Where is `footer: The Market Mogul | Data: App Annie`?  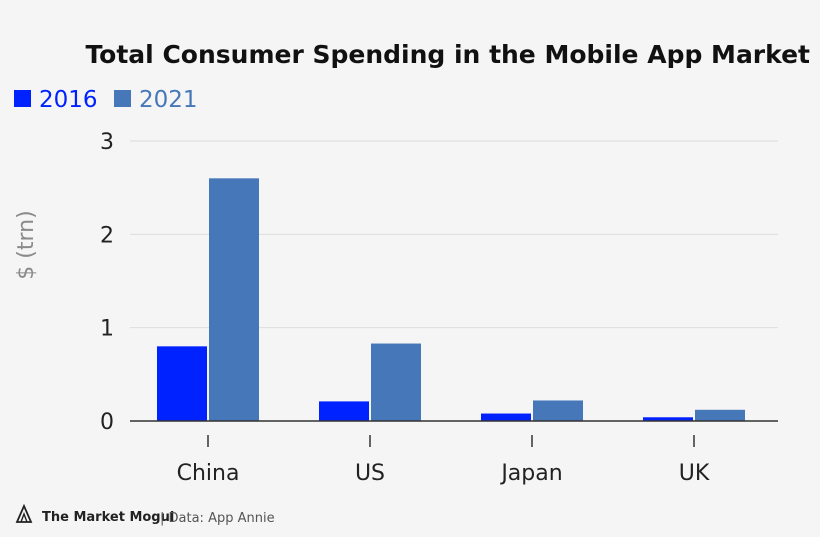 footer: The Market Mogul | Data: App Annie is located at coordinates (145, 514).